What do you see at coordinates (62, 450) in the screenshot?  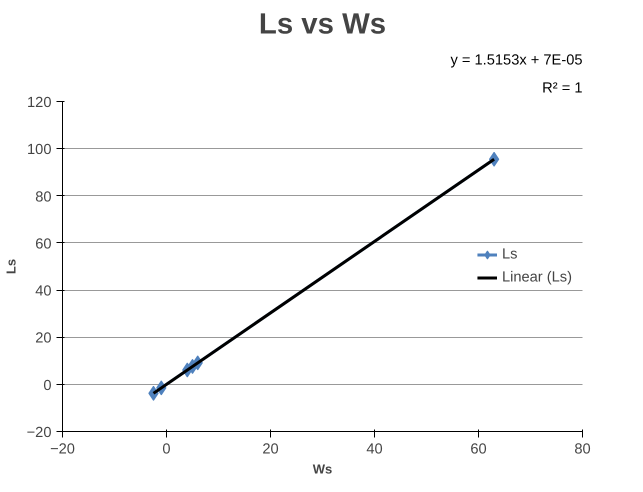 I see `x-tick-label: −20` at bounding box center [62, 450].